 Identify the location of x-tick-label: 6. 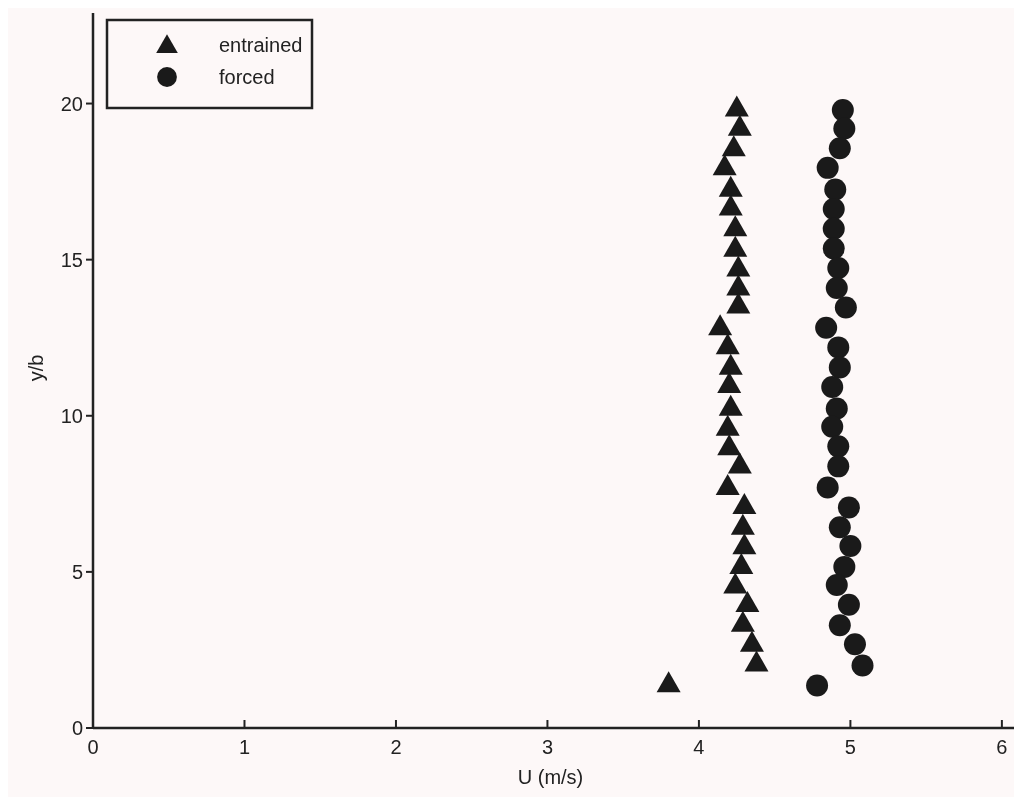
(1002, 747).